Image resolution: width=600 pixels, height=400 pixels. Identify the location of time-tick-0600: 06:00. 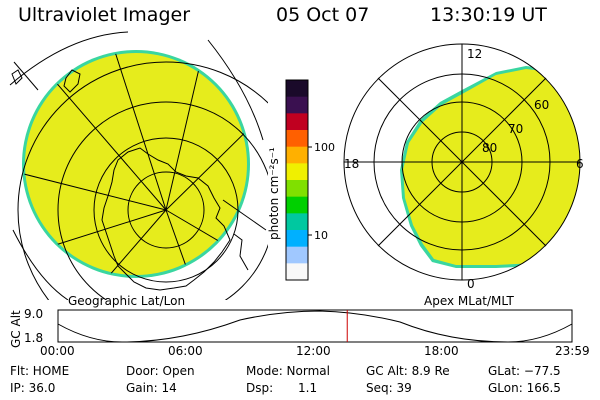
(185, 351).